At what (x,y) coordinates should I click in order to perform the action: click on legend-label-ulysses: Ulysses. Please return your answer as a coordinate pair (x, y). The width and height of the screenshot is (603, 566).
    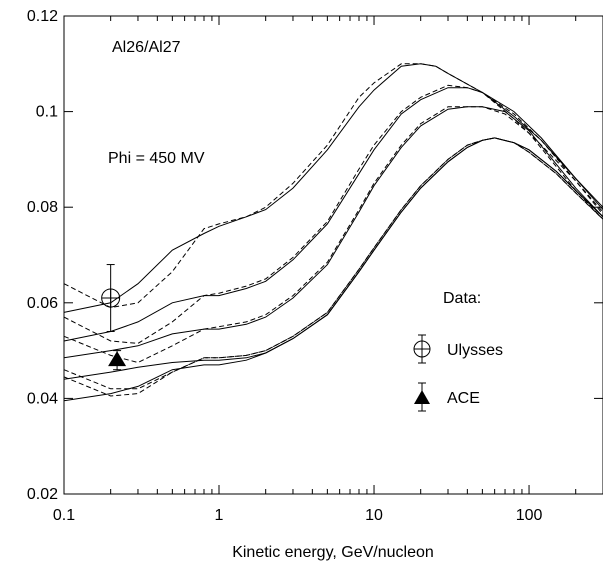
    Looking at the image, I should click on (475, 350).